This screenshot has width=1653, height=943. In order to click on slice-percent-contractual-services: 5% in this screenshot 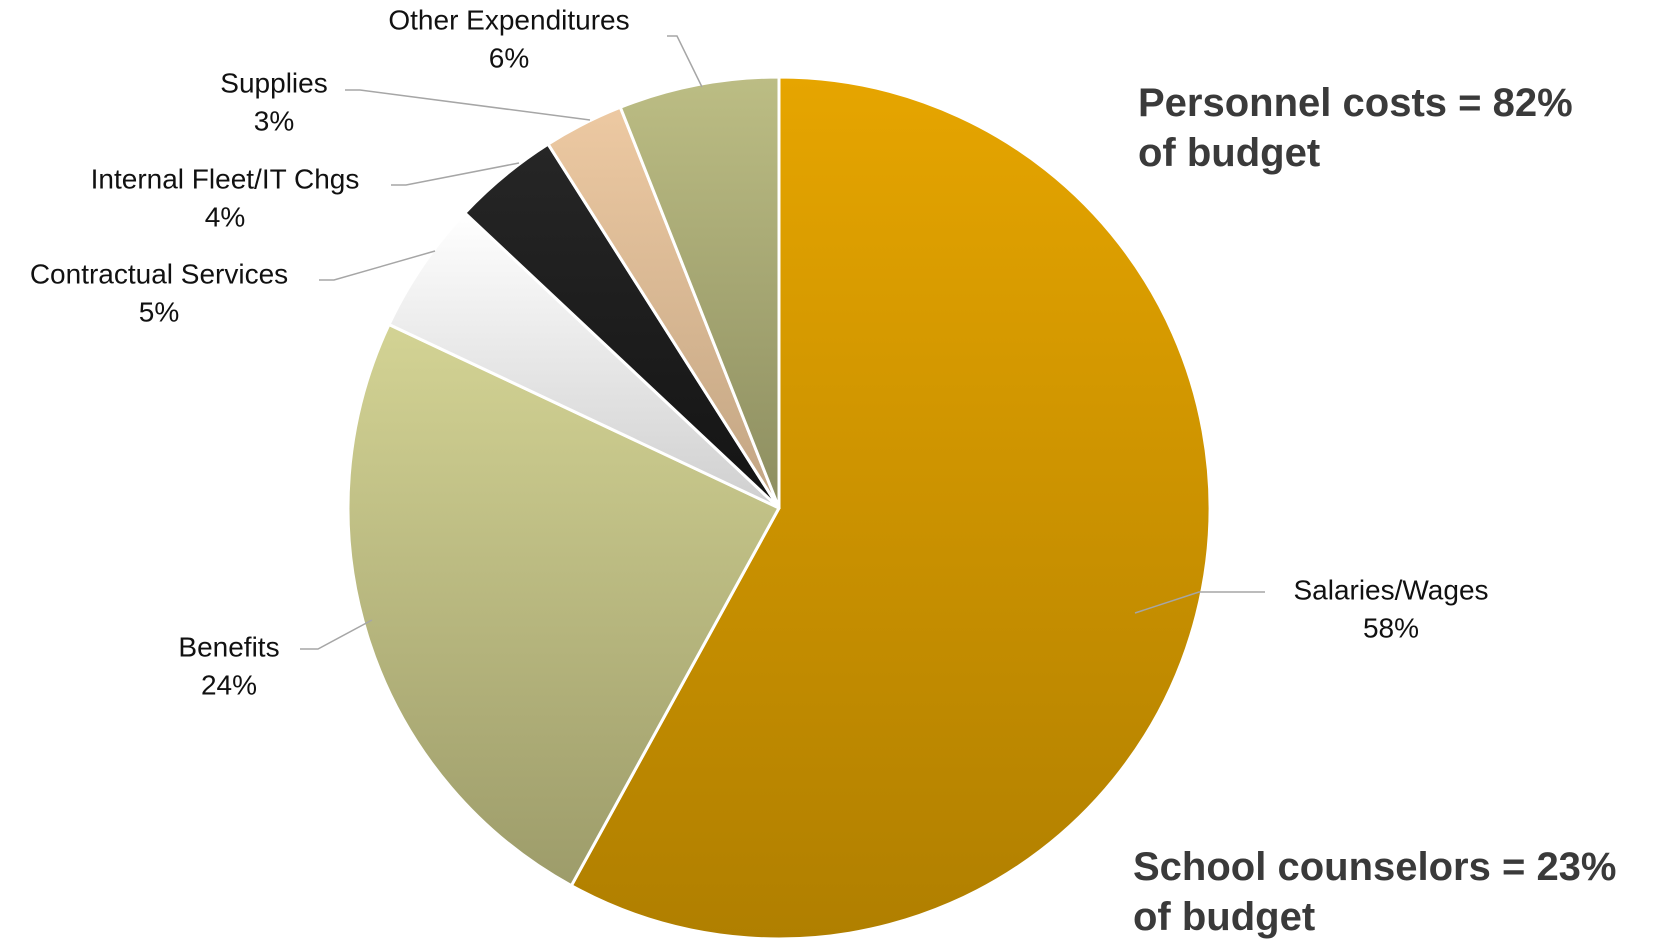, I will do `click(159, 311)`.